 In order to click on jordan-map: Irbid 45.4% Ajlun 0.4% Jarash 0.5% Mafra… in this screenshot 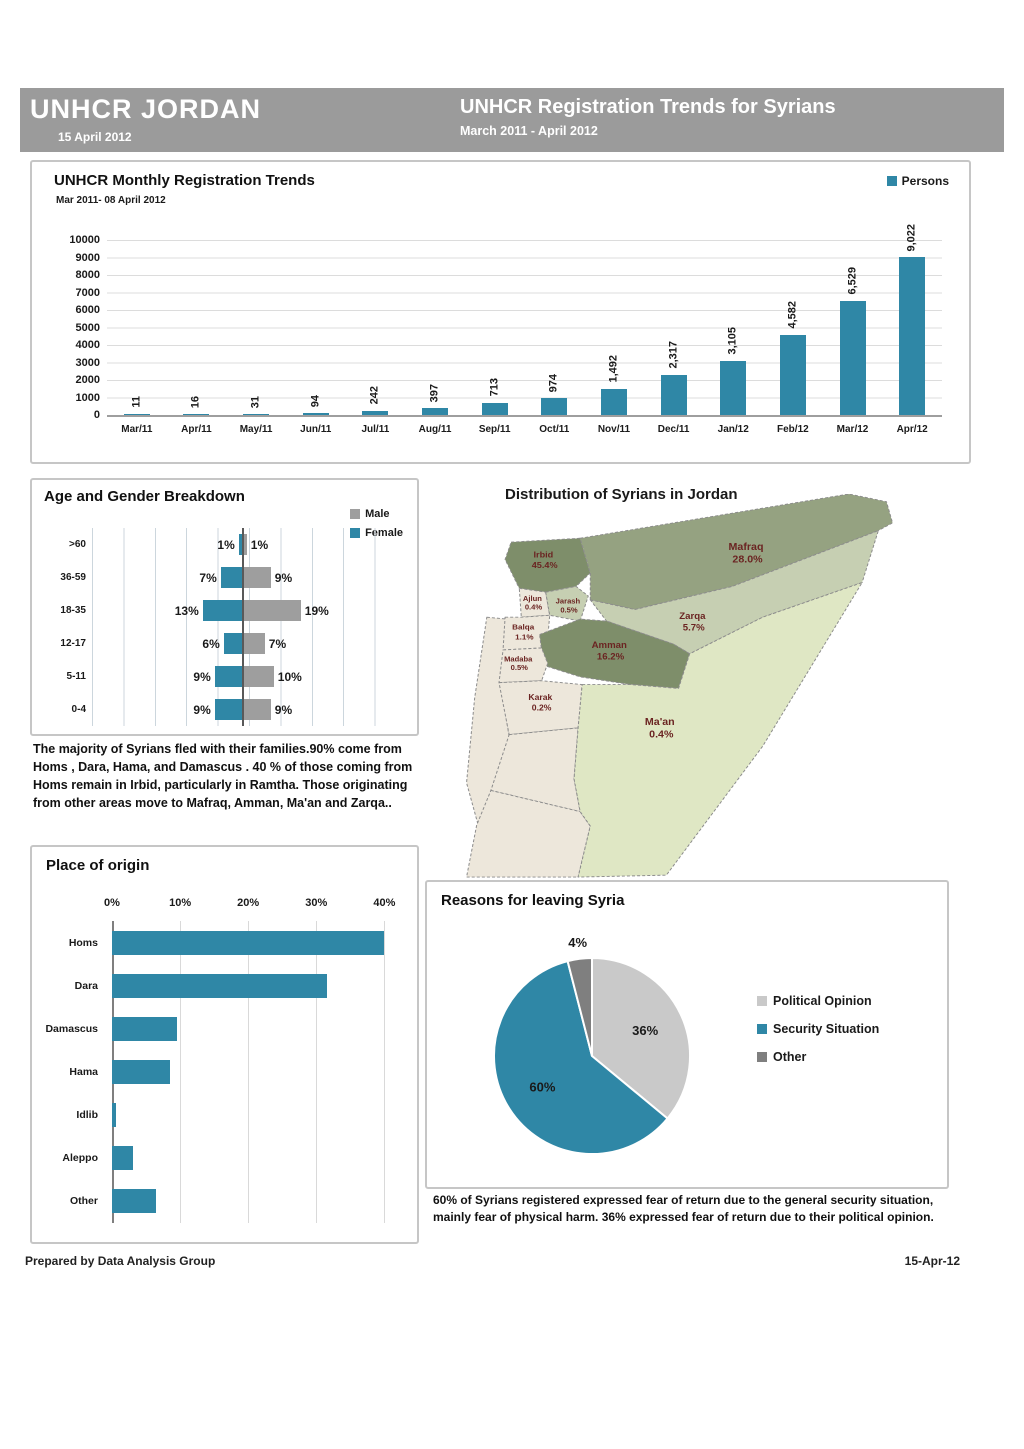, I will do `click(680, 686)`.